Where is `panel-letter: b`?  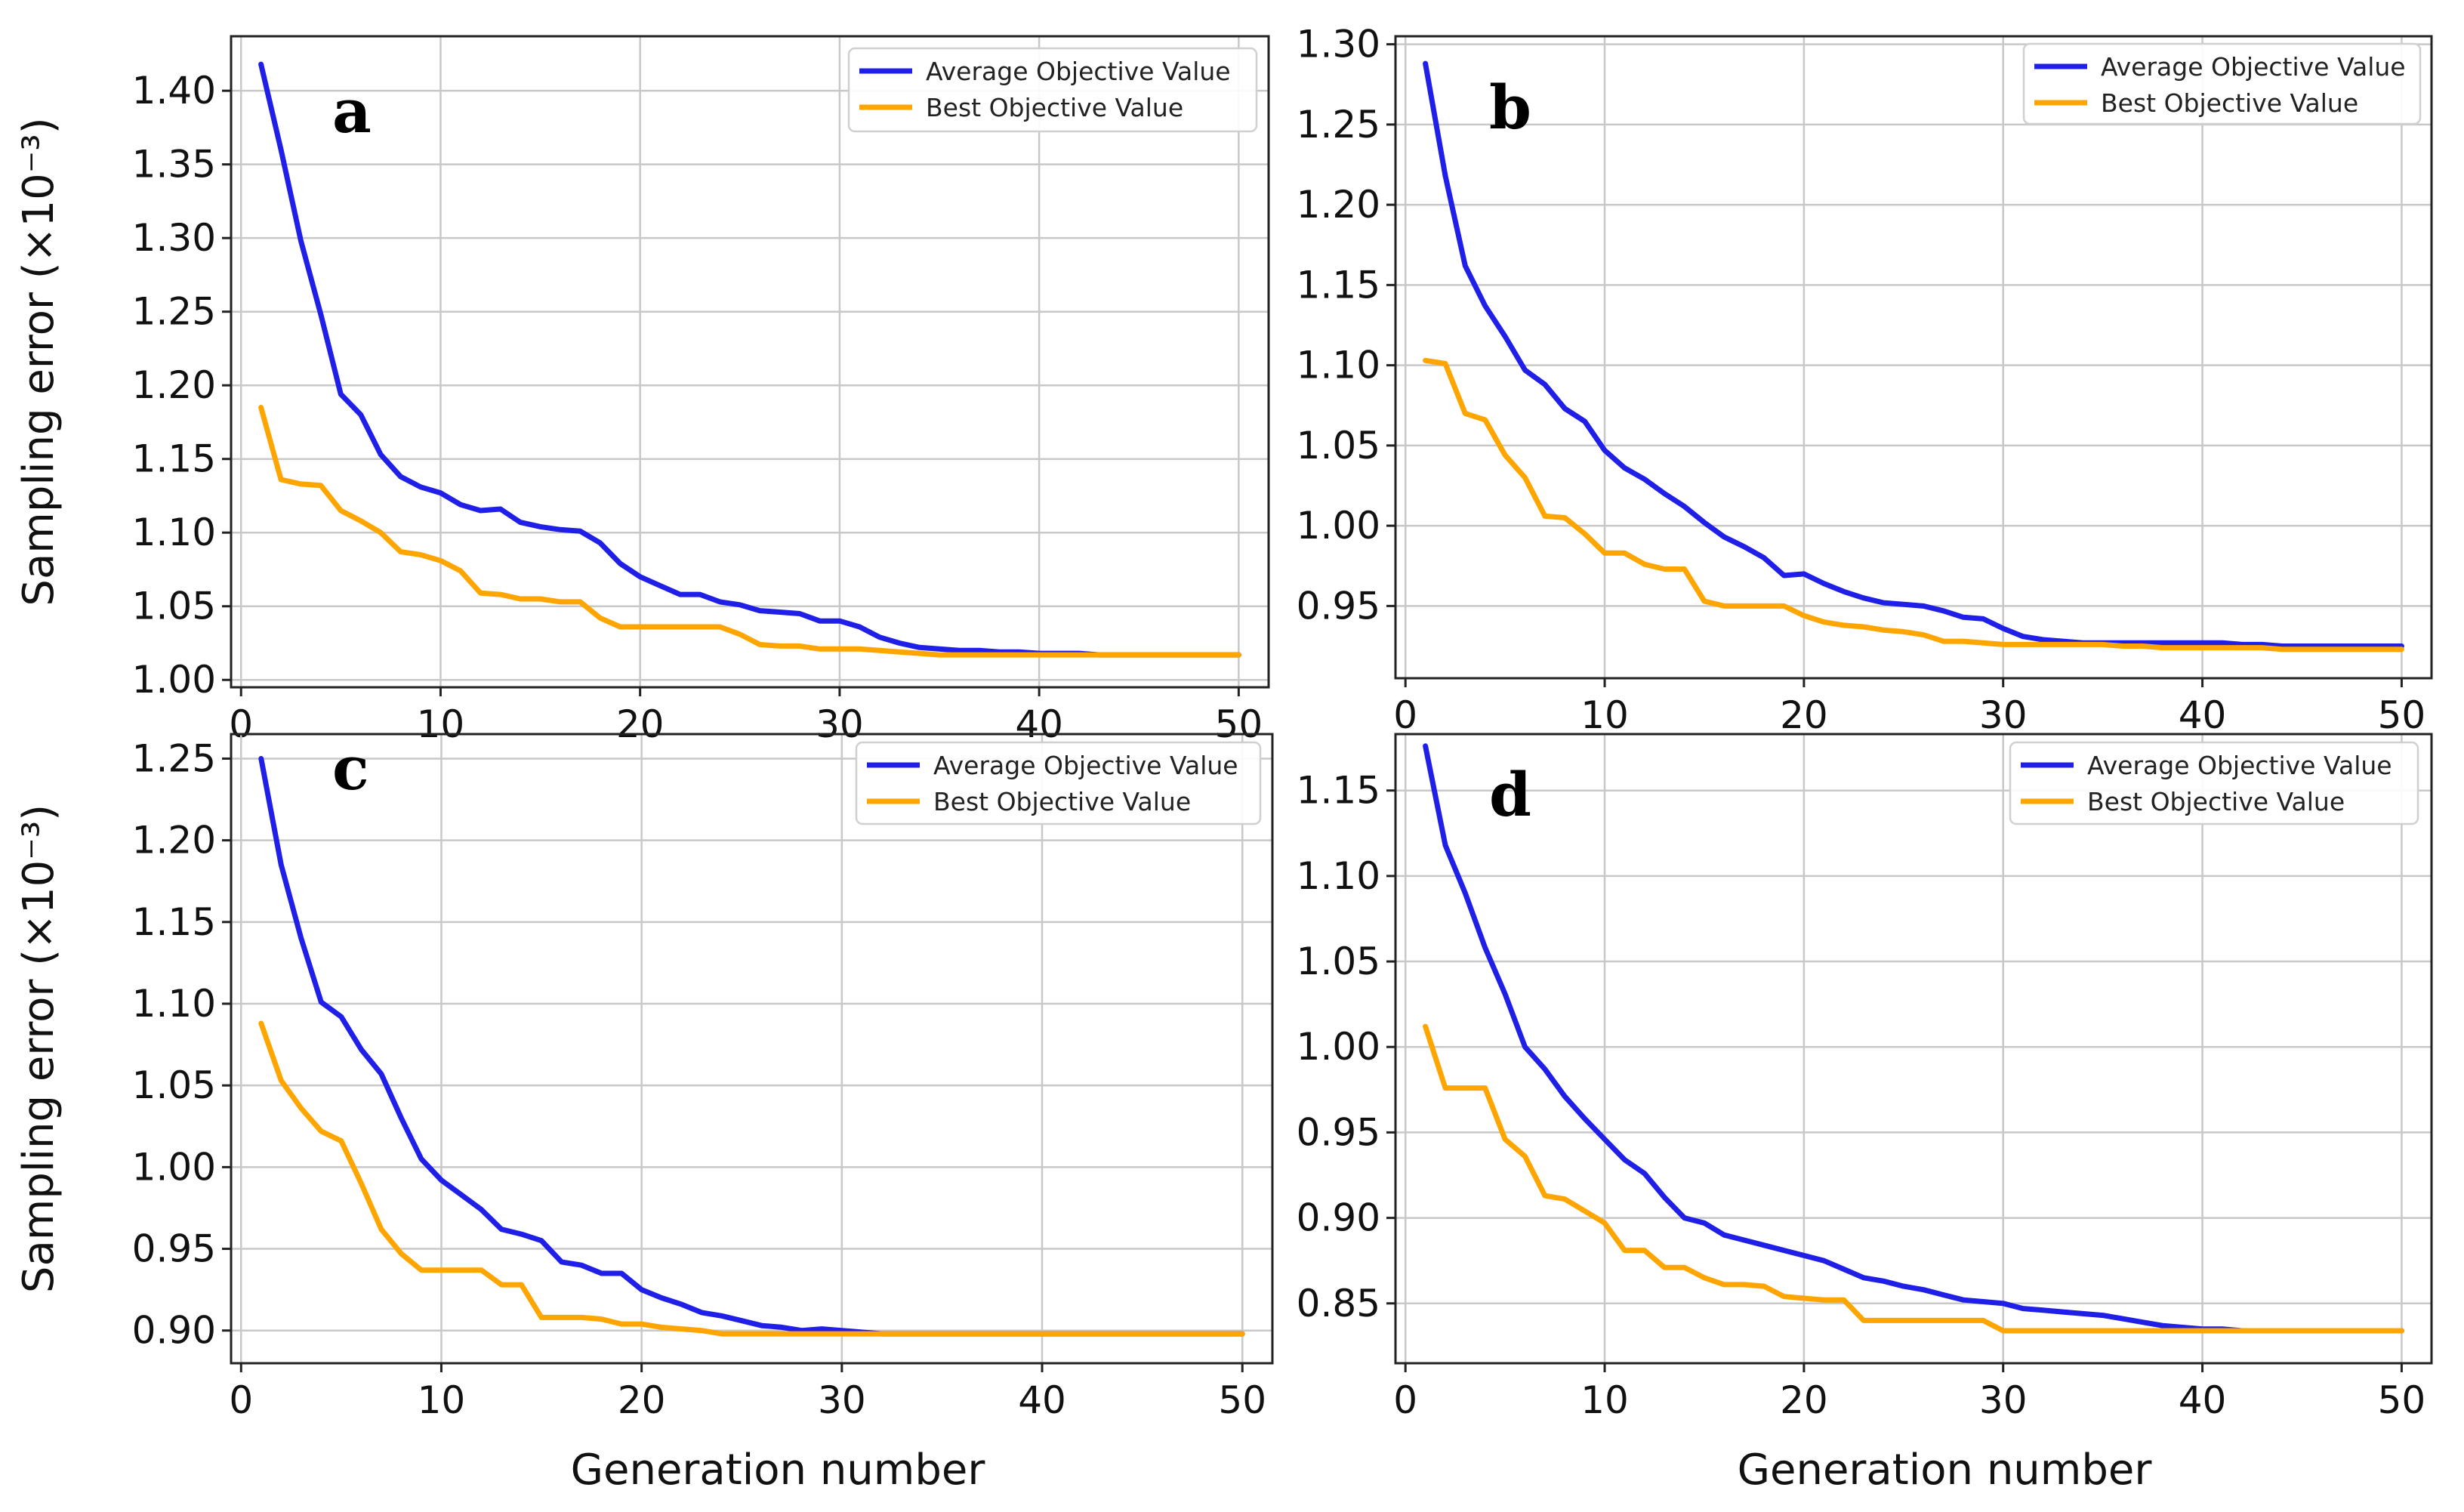
panel-letter: b is located at coordinates (1510, 107).